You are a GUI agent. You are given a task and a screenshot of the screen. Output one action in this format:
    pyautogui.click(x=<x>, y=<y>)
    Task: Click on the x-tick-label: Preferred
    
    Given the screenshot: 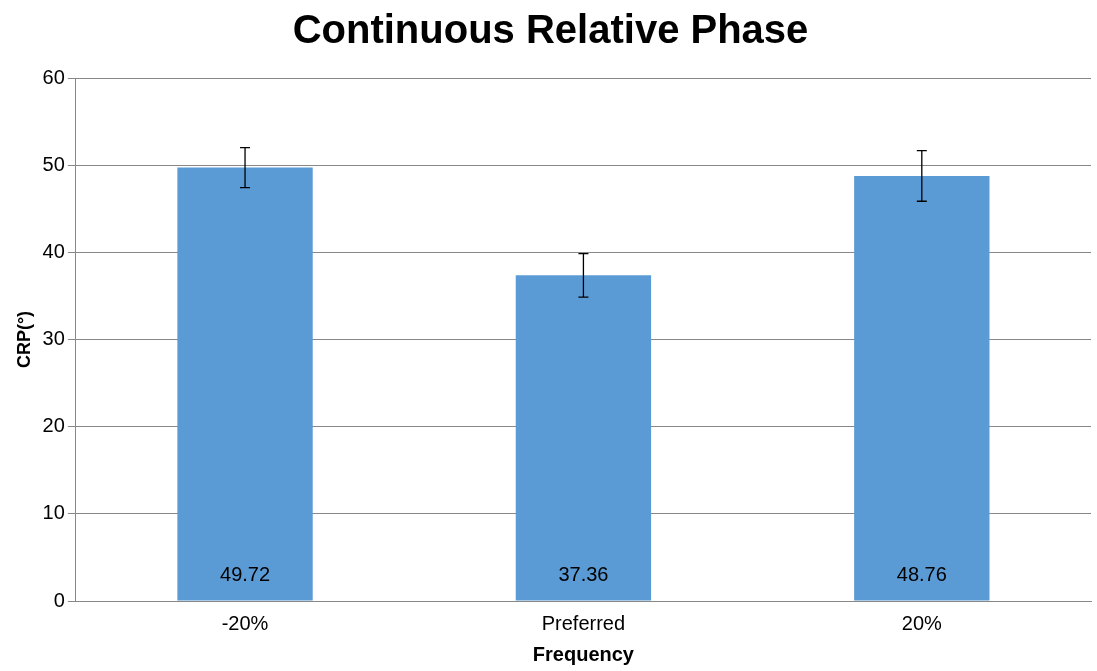 What is the action you would take?
    pyautogui.click(x=583, y=622)
    